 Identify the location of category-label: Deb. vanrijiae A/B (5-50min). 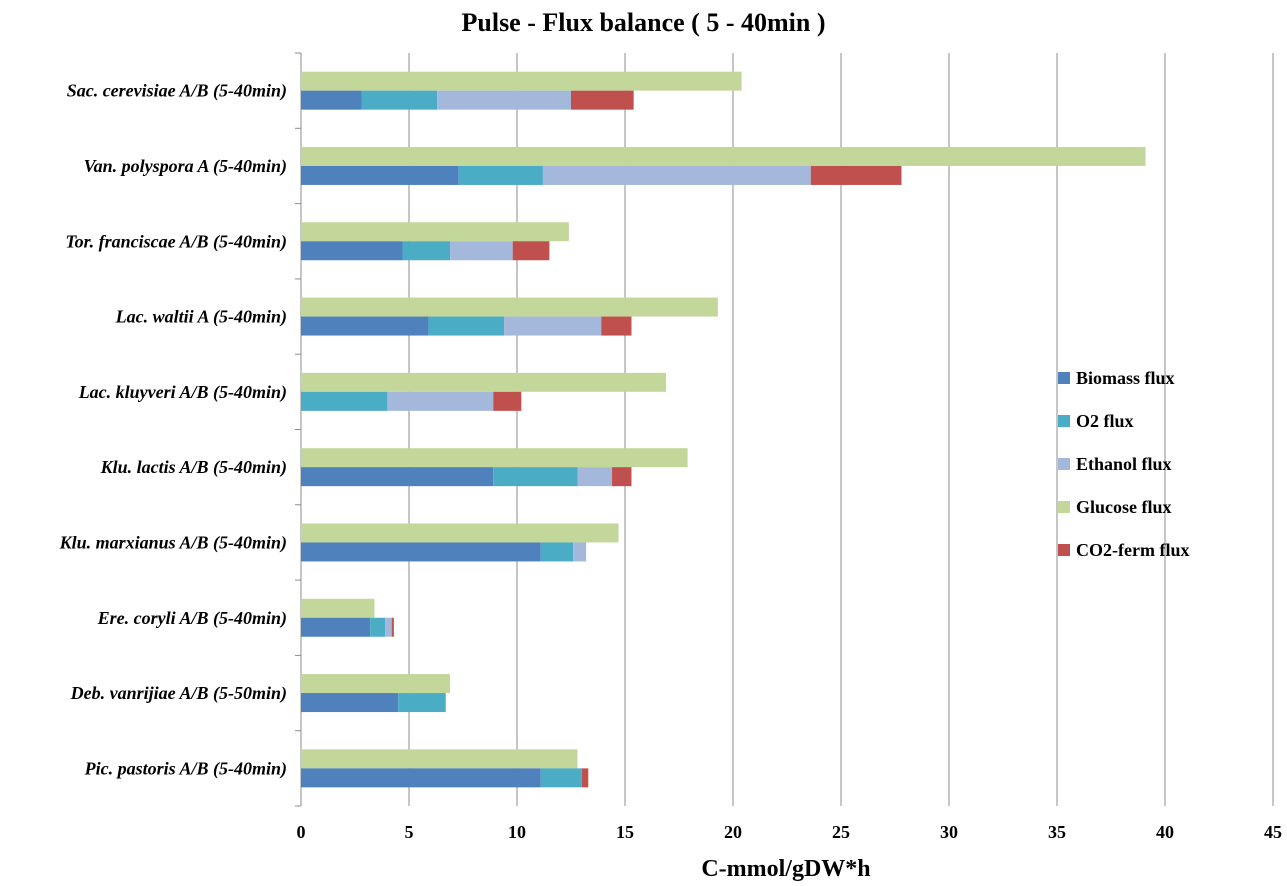
(178, 693).